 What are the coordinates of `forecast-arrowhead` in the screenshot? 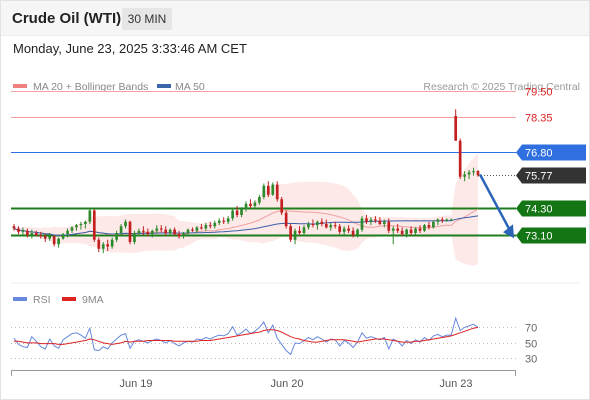 It's located at (508, 231).